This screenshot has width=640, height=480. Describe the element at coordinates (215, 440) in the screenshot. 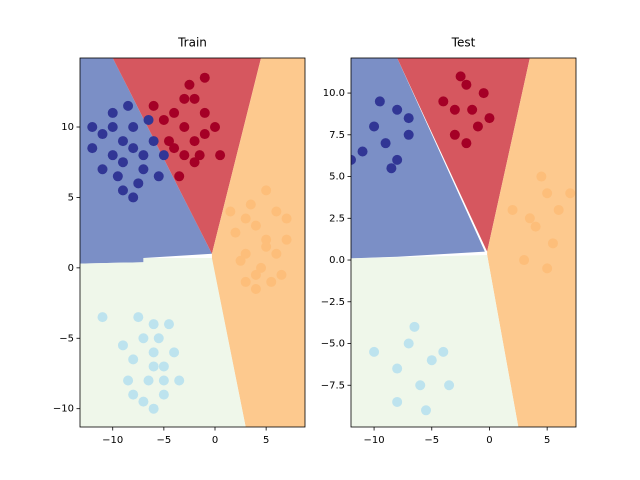

I see `x-tick-label: 0` at that location.